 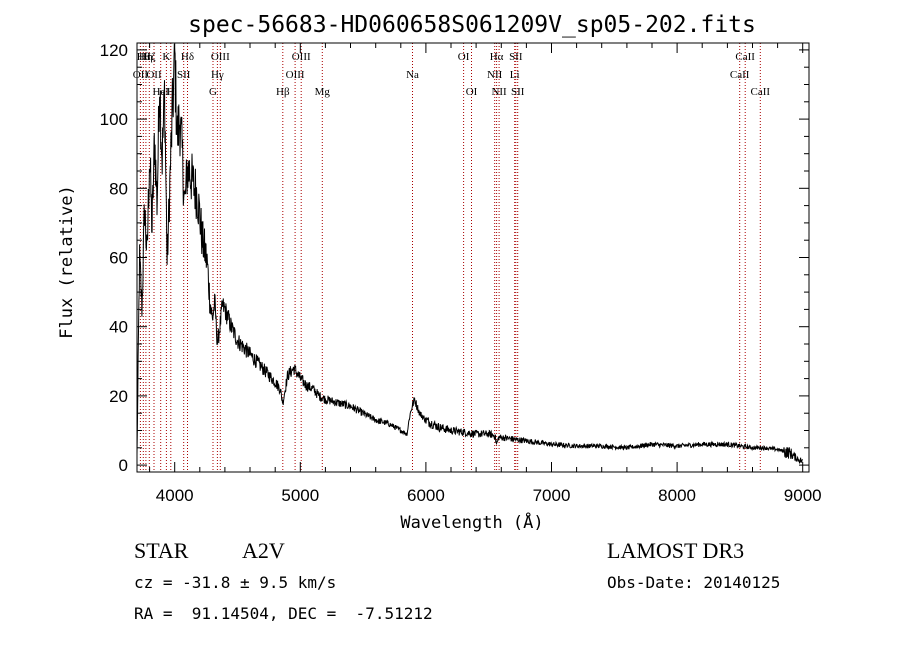 I want to click on spectral-subclass: A2V, so click(x=263, y=550).